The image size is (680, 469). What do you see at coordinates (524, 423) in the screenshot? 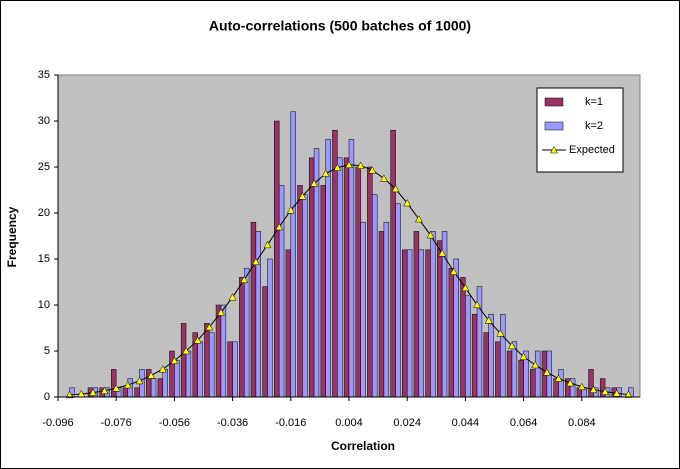
I see `x-tick-label: 0.064` at bounding box center [524, 423].